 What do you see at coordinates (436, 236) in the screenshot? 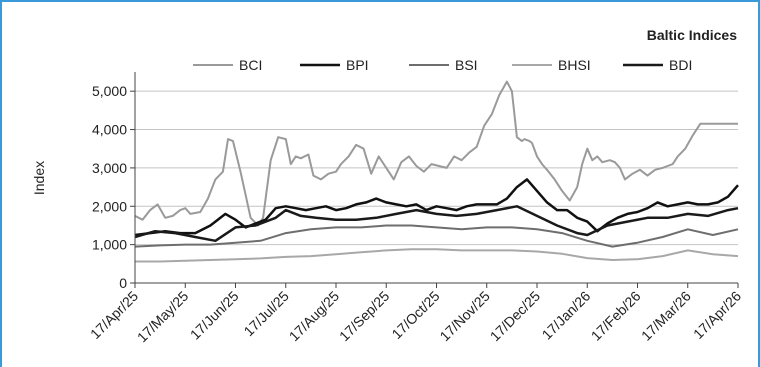
I see `series-line-bsi` at bounding box center [436, 236].